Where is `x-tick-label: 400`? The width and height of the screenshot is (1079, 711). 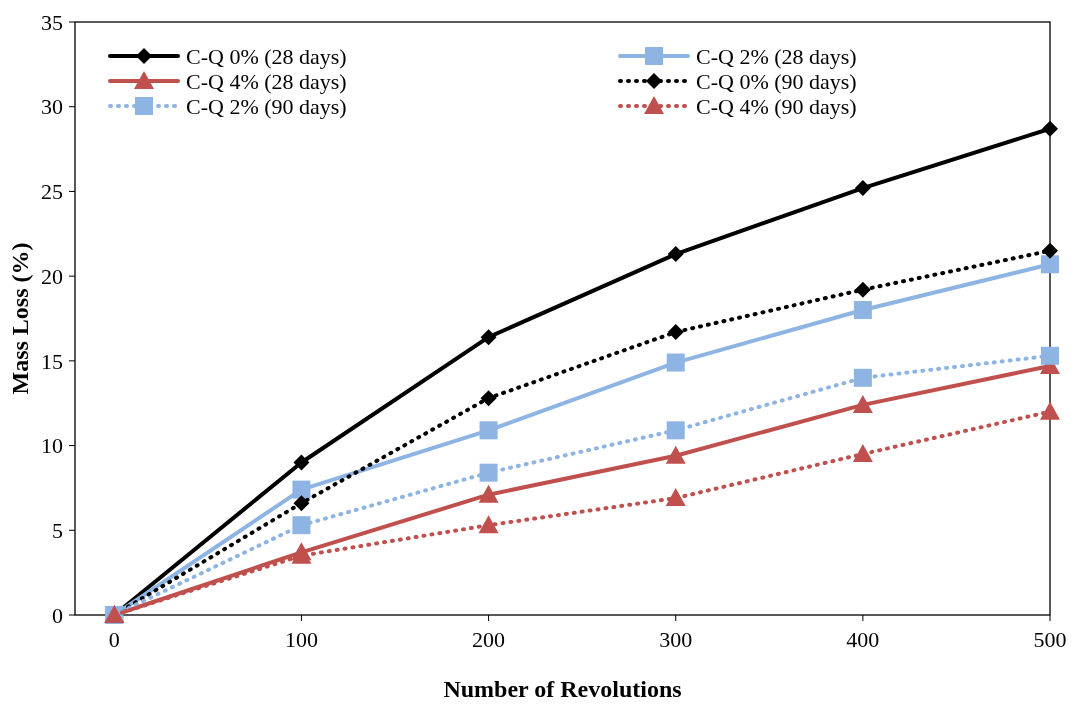 x-tick-label: 400 is located at coordinates (863, 639).